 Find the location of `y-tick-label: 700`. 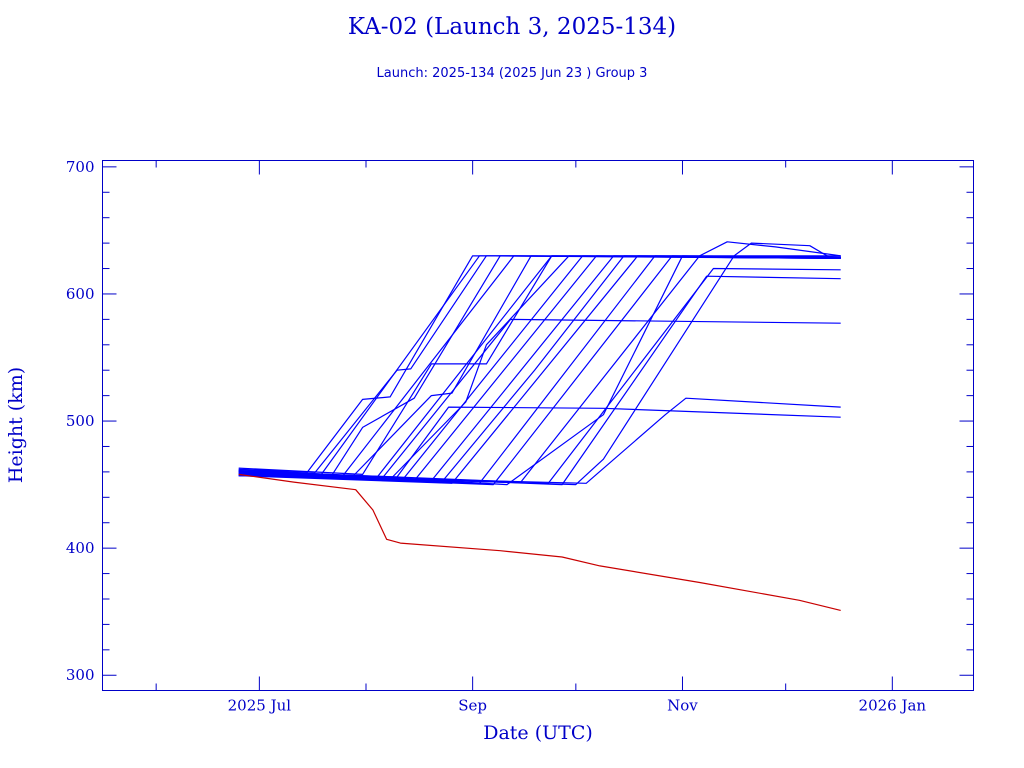

y-tick-label: 700 is located at coordinates (80, 167).